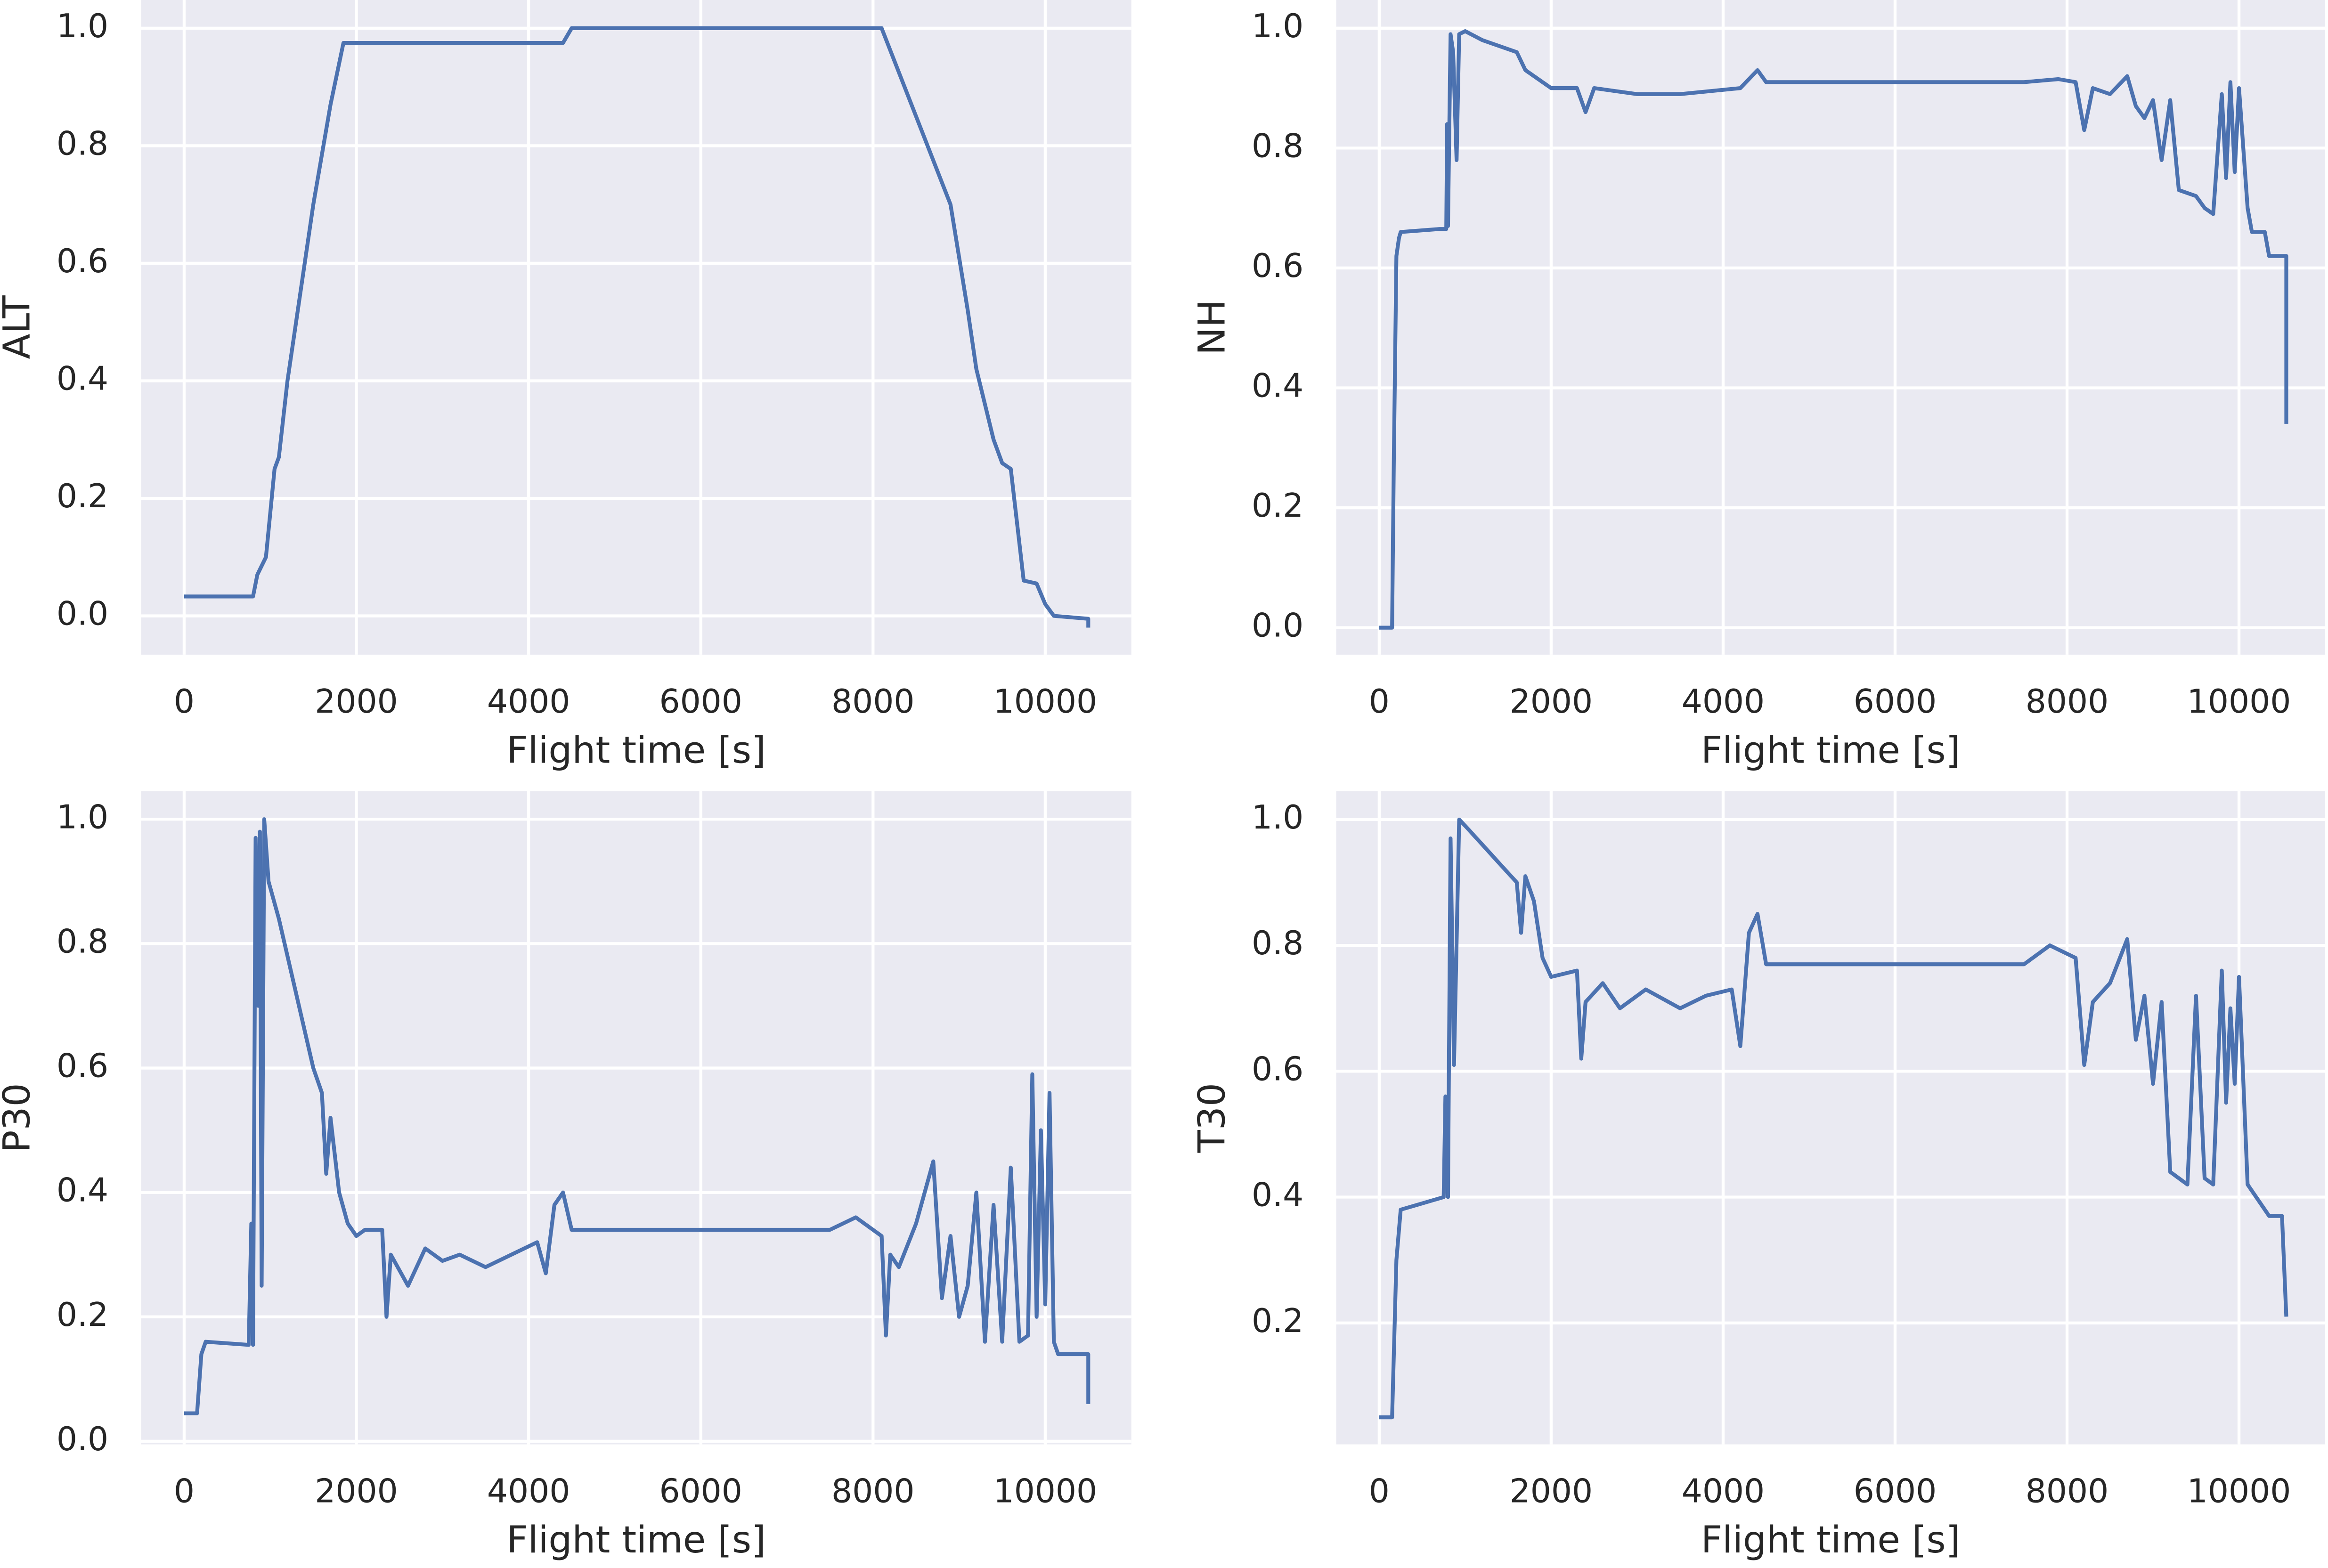  Describe the element at coordinates (1212, 1118) in the screenshot. I see `y-axis-label: T30` at that location.